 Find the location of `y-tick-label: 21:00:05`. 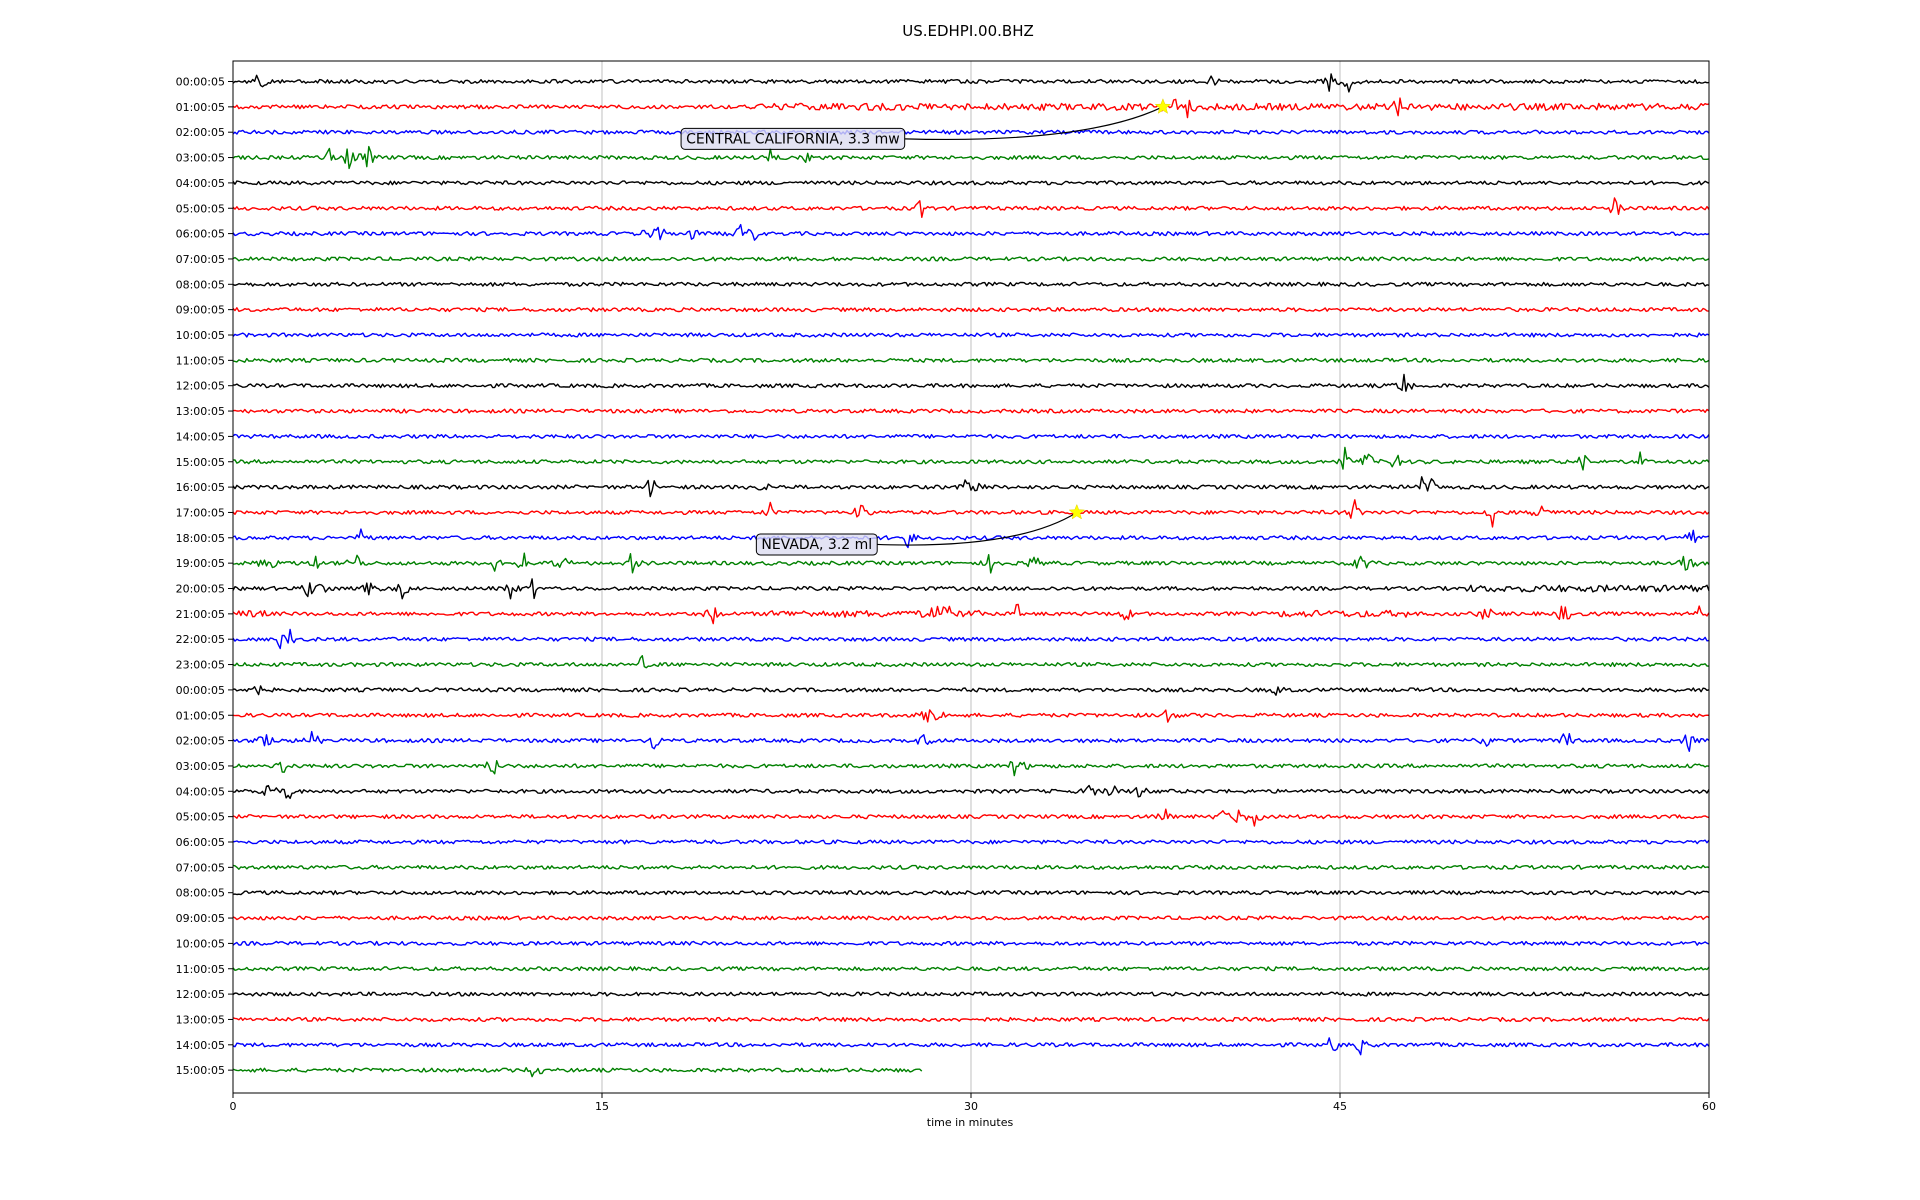

y-tick-label: 21:00:05 is located at coordinates (200, 614).